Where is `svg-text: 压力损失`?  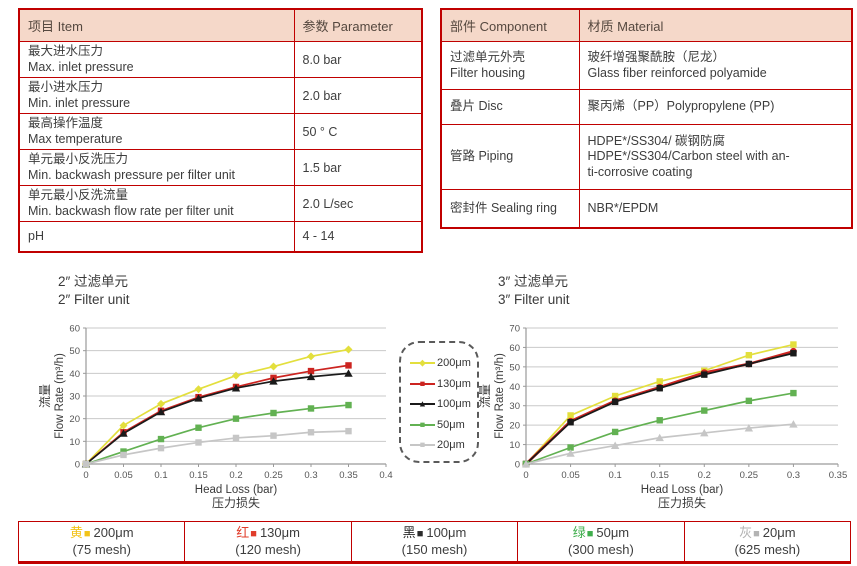
svg-text: 压力损失 is located at coordinates (236, 502).